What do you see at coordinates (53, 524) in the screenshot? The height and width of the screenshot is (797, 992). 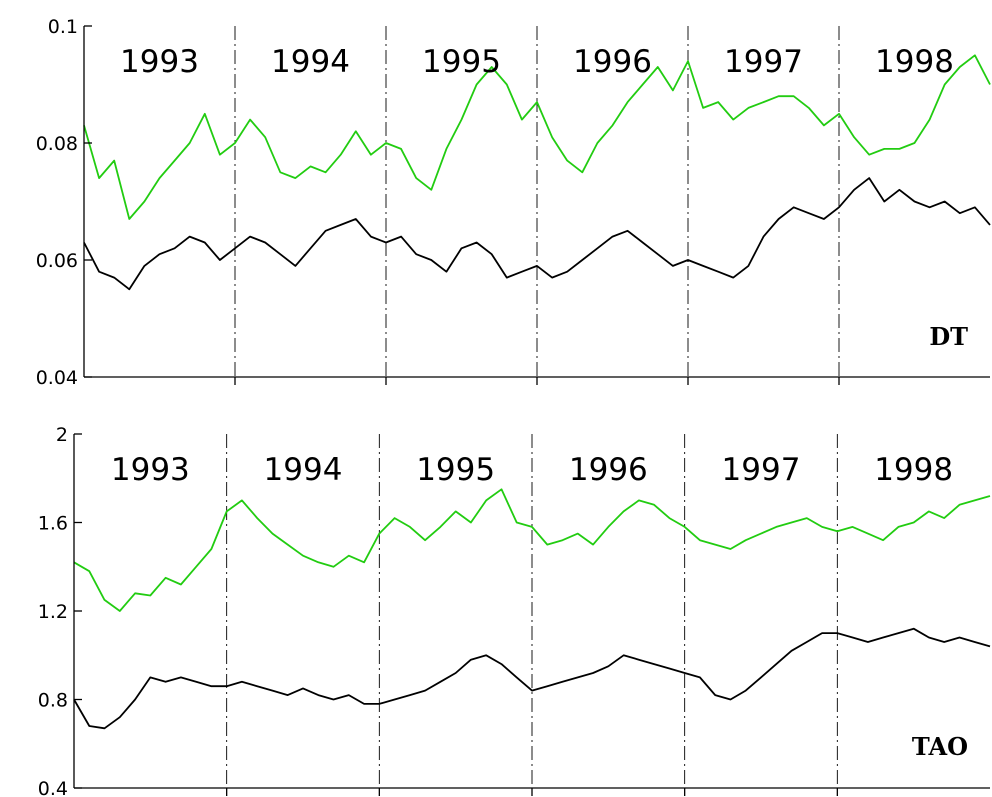 I see `y-tick-label: 1.6` at bounding box center [53, 524].